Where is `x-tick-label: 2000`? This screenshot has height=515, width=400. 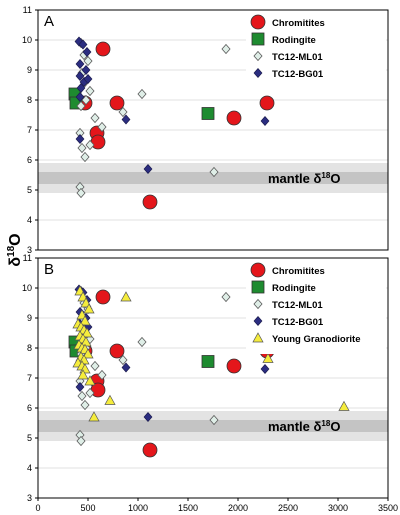 x-tick-label: 2000 is located at coordinates (238, 508).